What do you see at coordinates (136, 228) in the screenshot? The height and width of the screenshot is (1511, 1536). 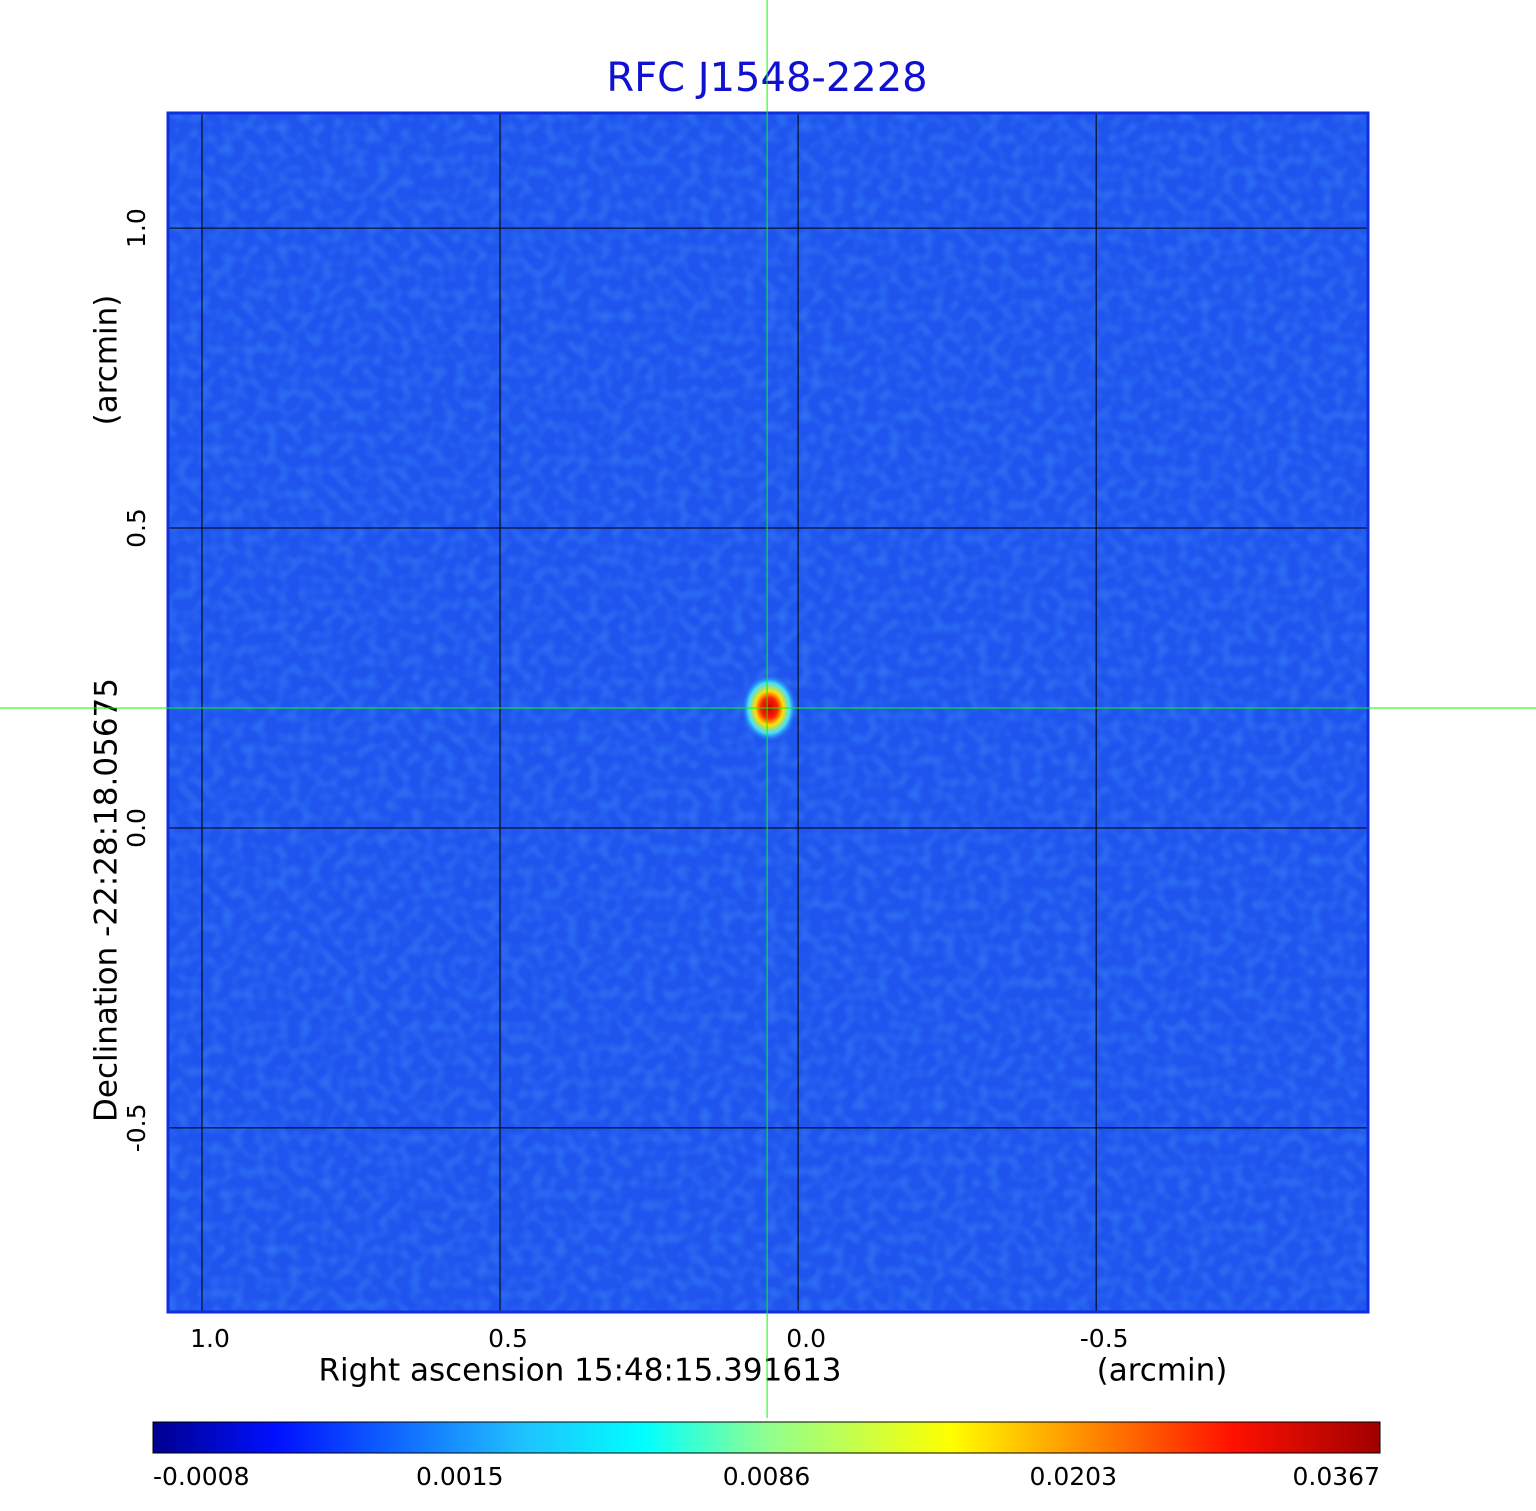 I see `y-tick-label: 1.0` at bounding box center [136, 228].